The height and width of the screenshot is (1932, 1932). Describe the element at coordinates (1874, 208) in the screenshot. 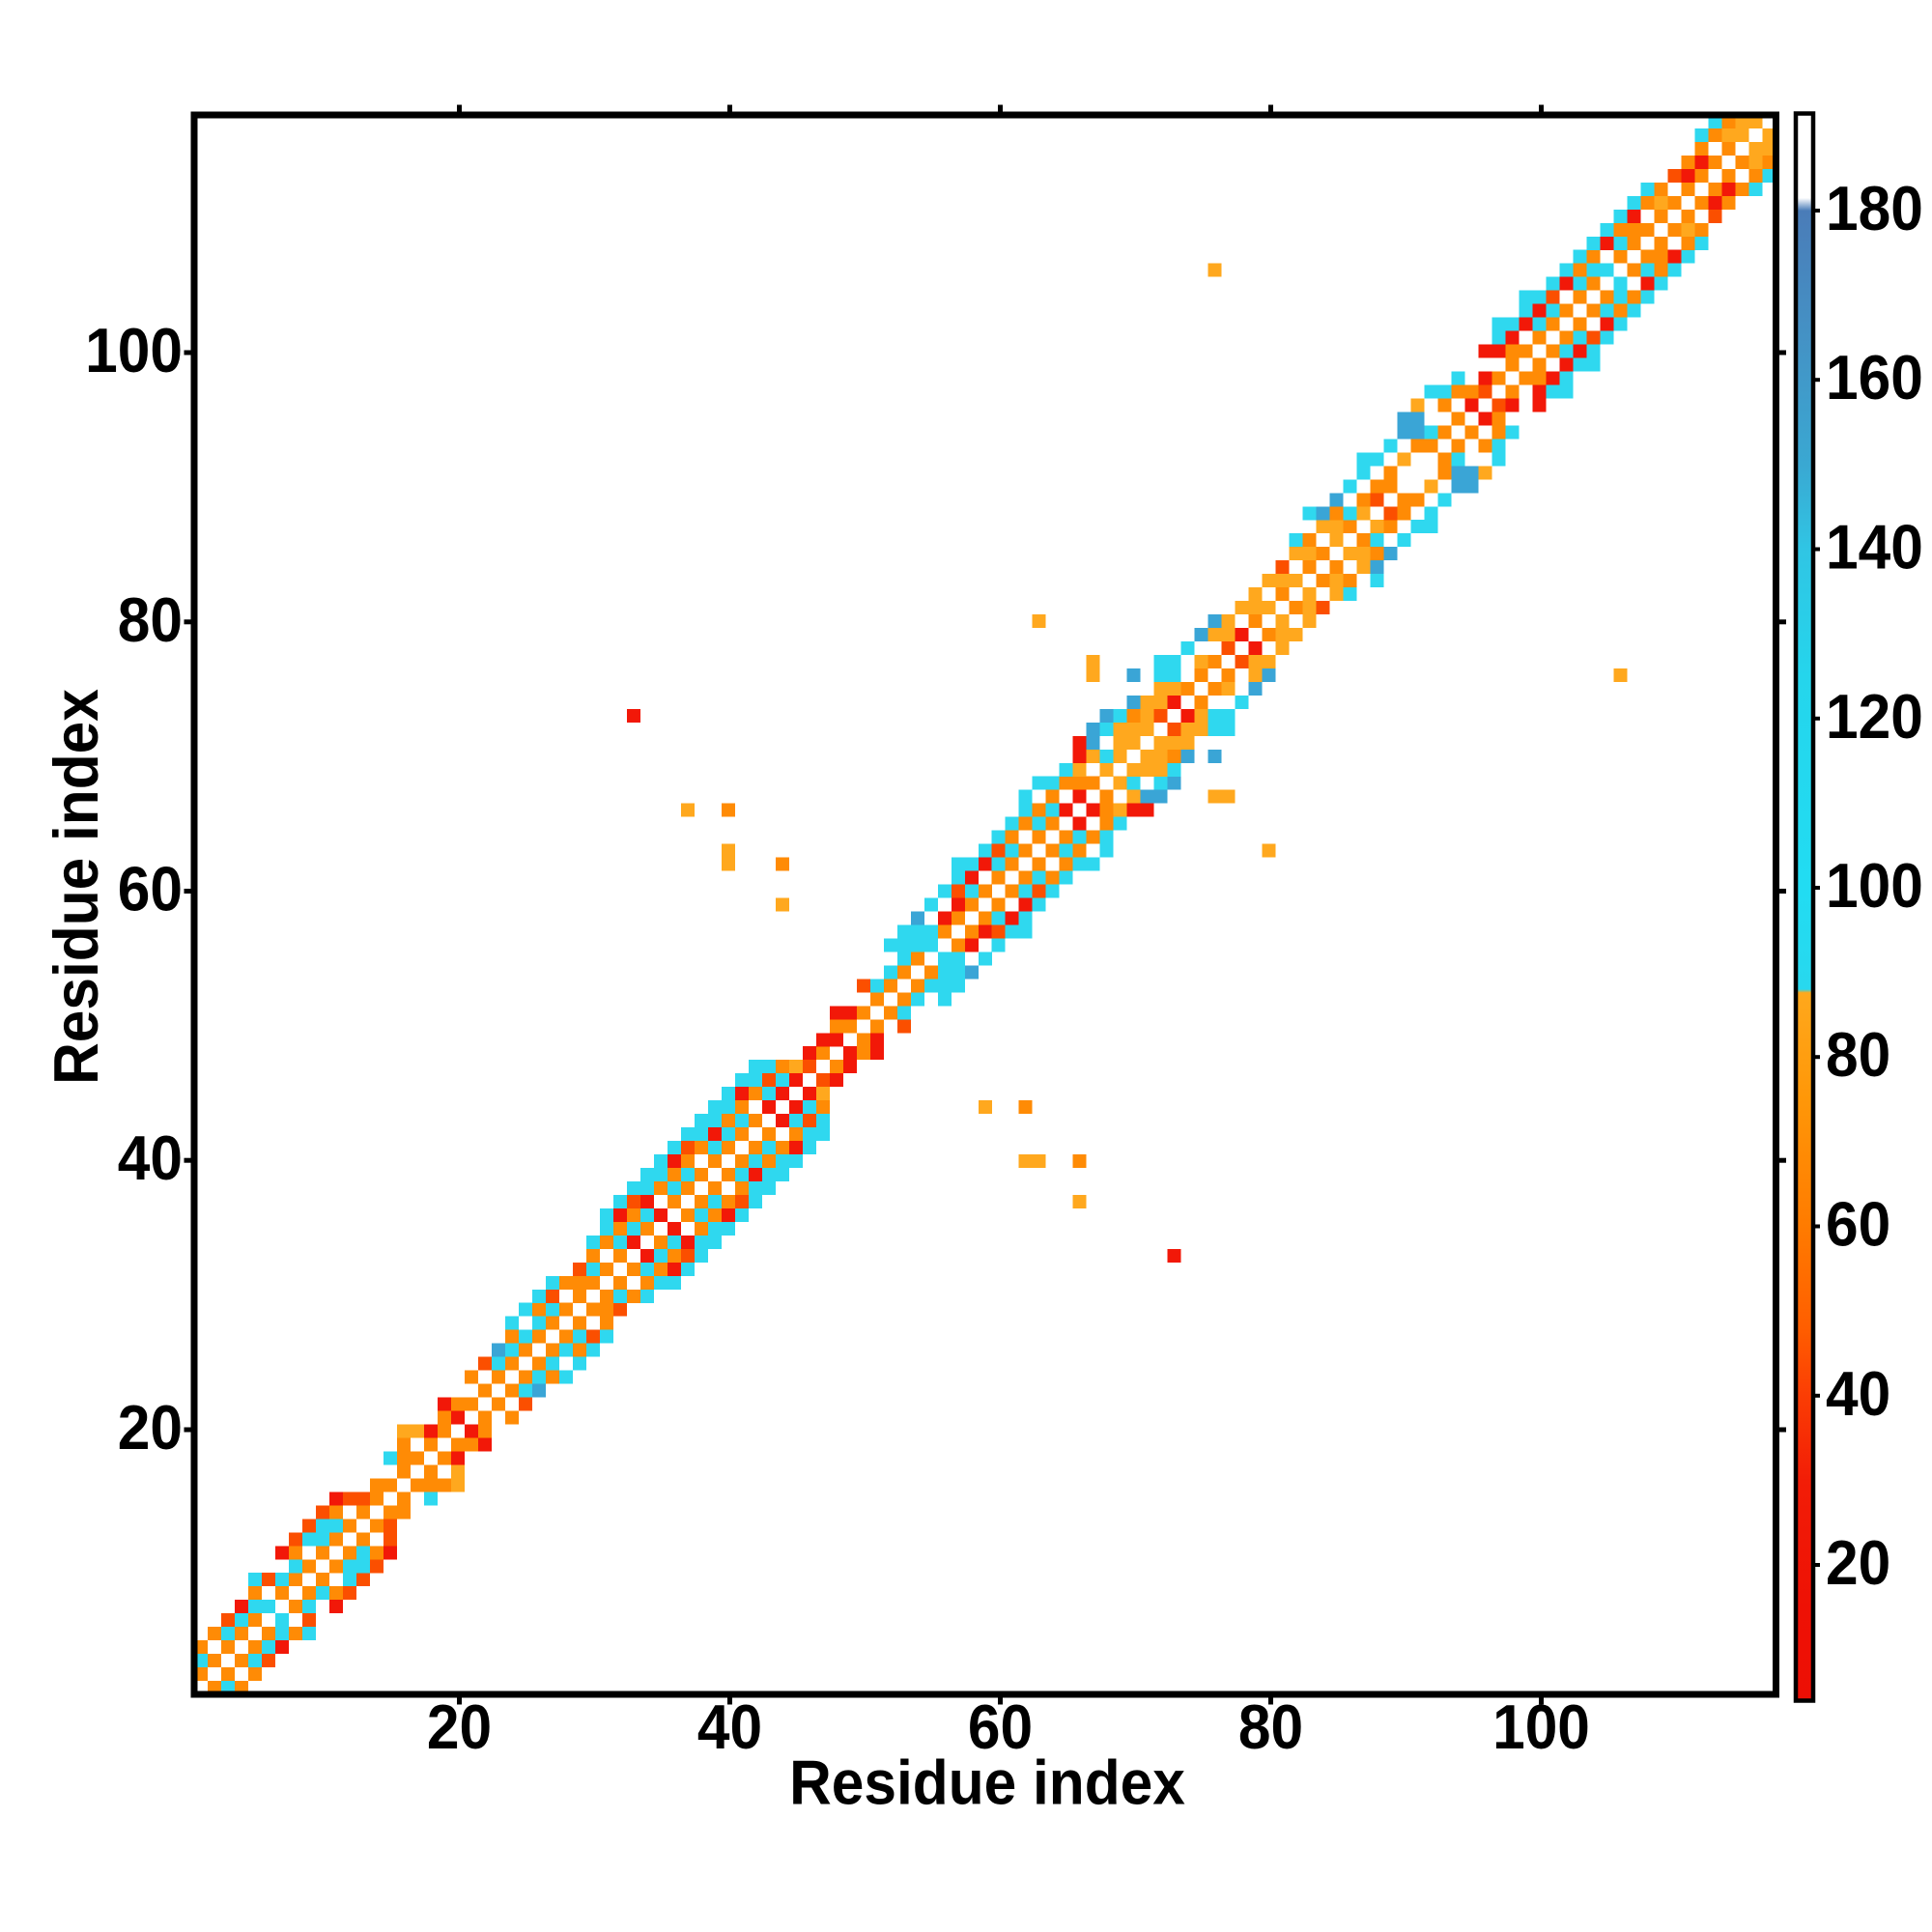

I see `svg-text: 180` at that location.